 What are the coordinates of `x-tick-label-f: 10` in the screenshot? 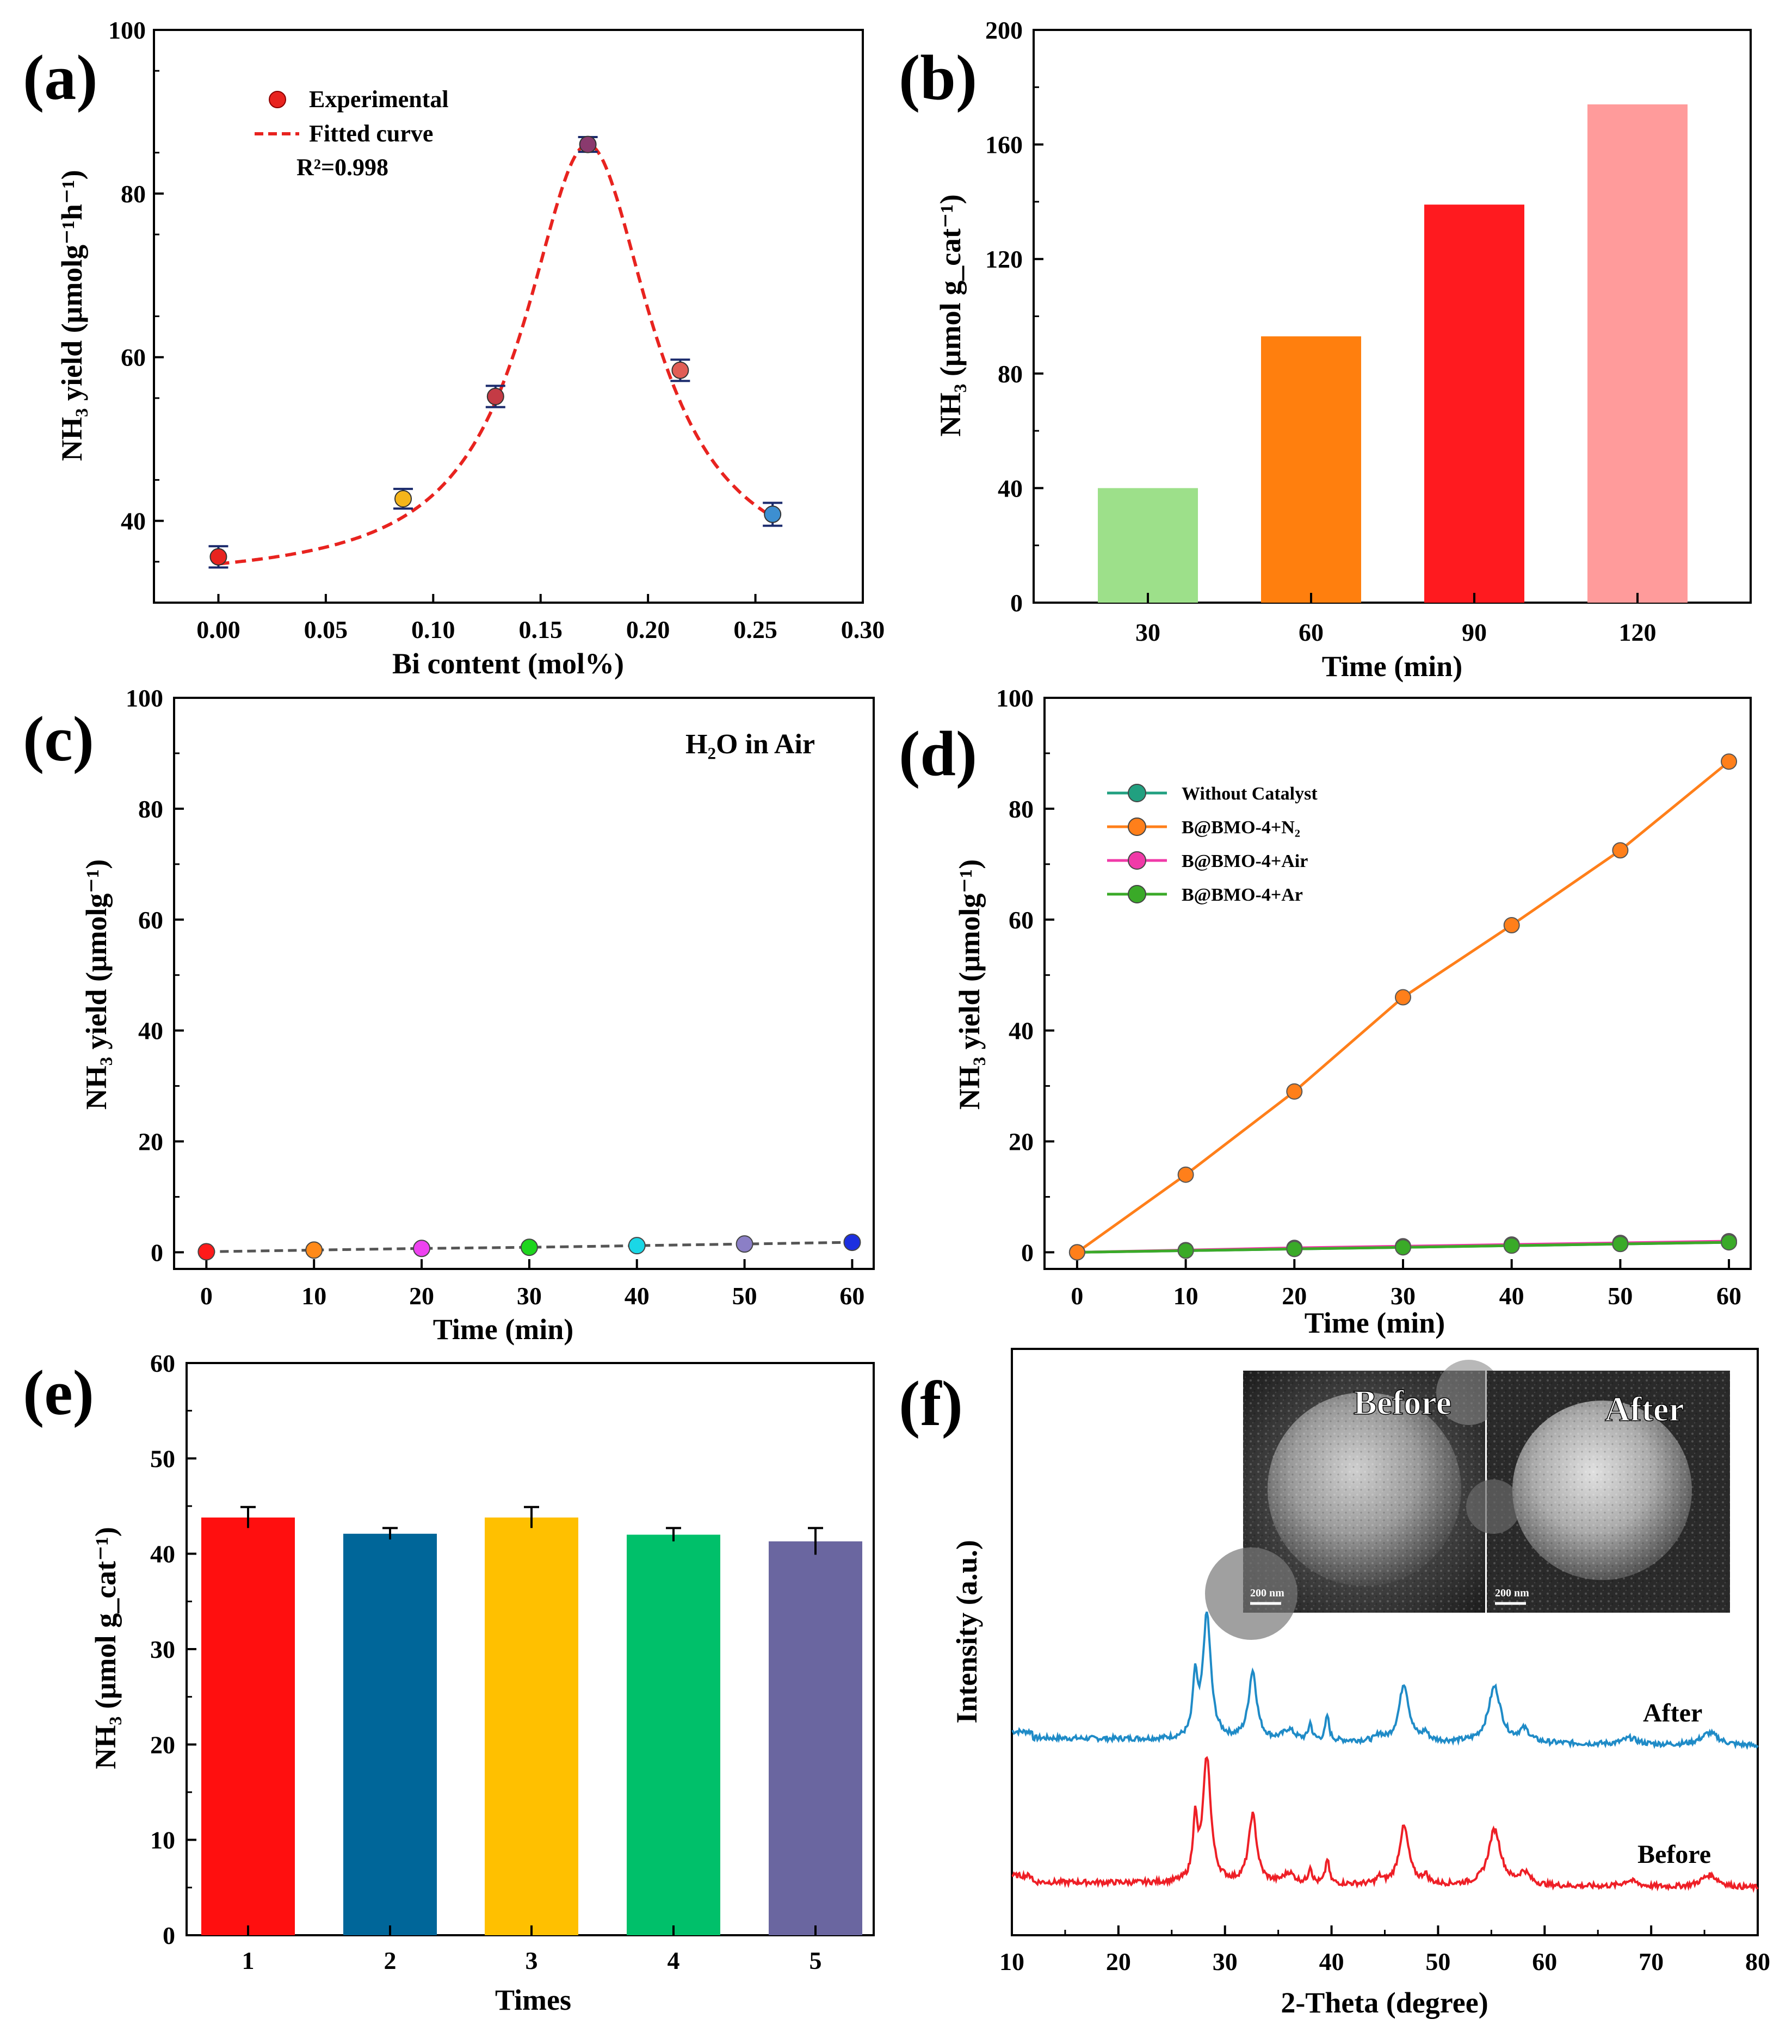 It's located at (1011, 1961).